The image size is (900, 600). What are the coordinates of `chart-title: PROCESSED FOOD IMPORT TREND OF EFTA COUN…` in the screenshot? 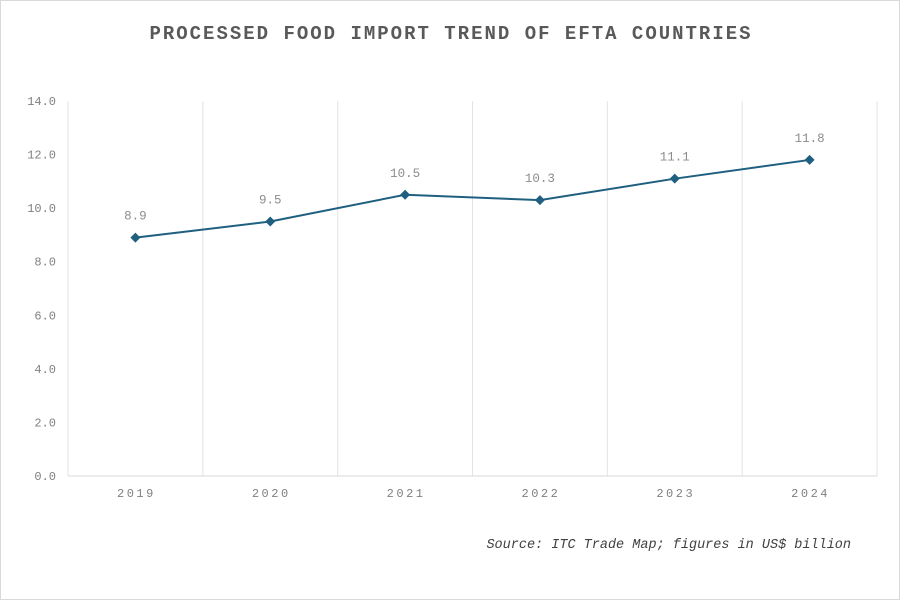 It's located at (451, 34).